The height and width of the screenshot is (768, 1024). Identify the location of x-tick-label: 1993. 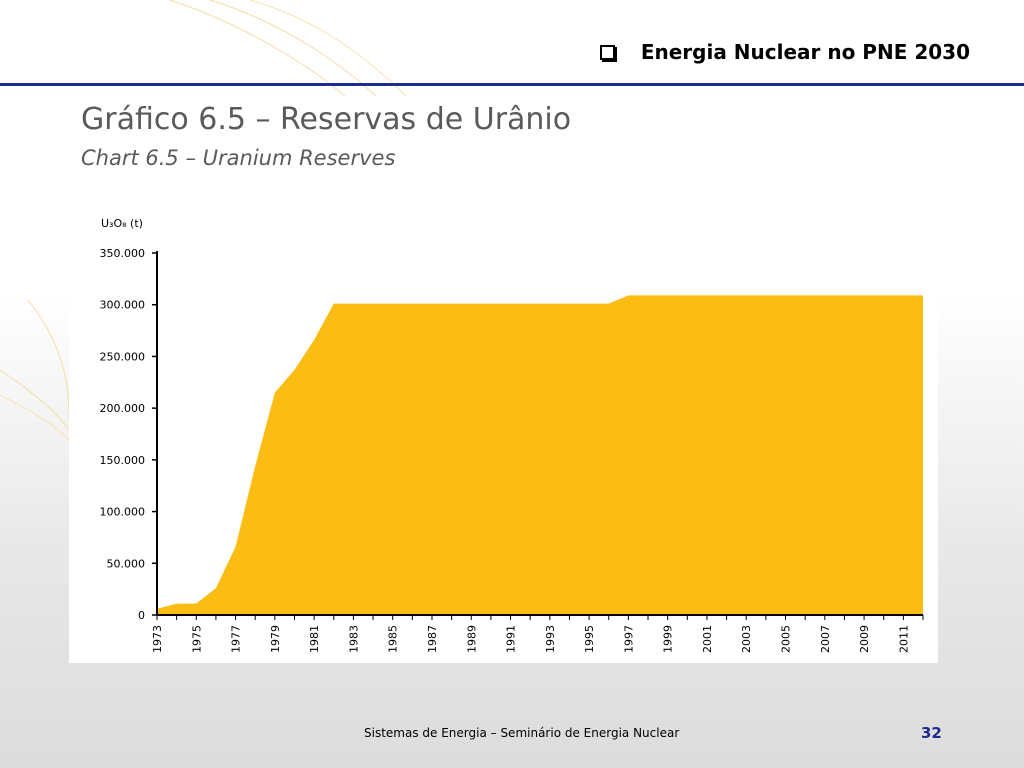
(550, 639).